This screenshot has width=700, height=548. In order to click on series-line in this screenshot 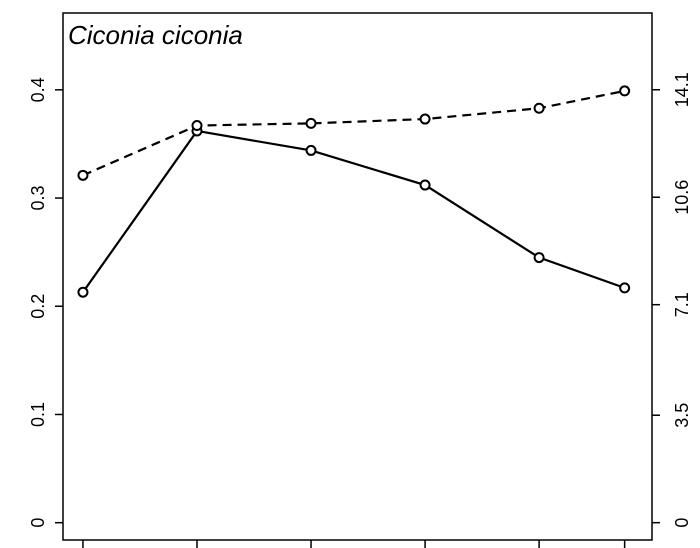, I will do `click(353, 133)`.